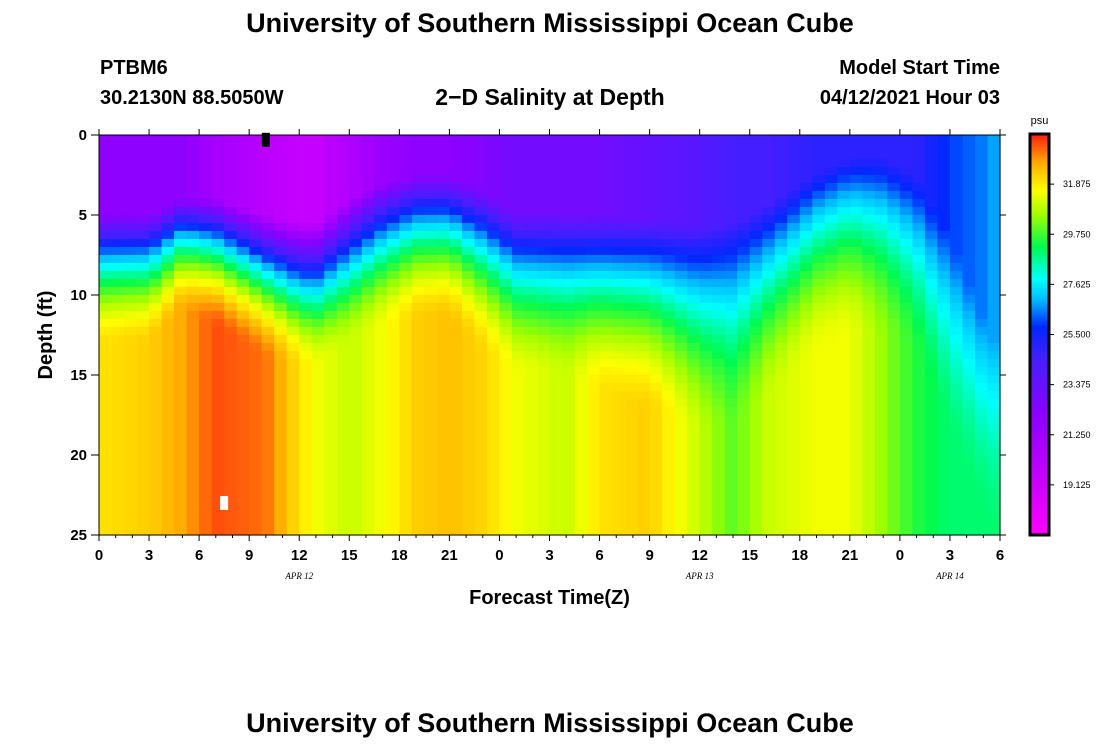  What do you see at coordinates (245, 321) in the screenshot?
I see `heatmap-markers` at bounding box center [245, 321].